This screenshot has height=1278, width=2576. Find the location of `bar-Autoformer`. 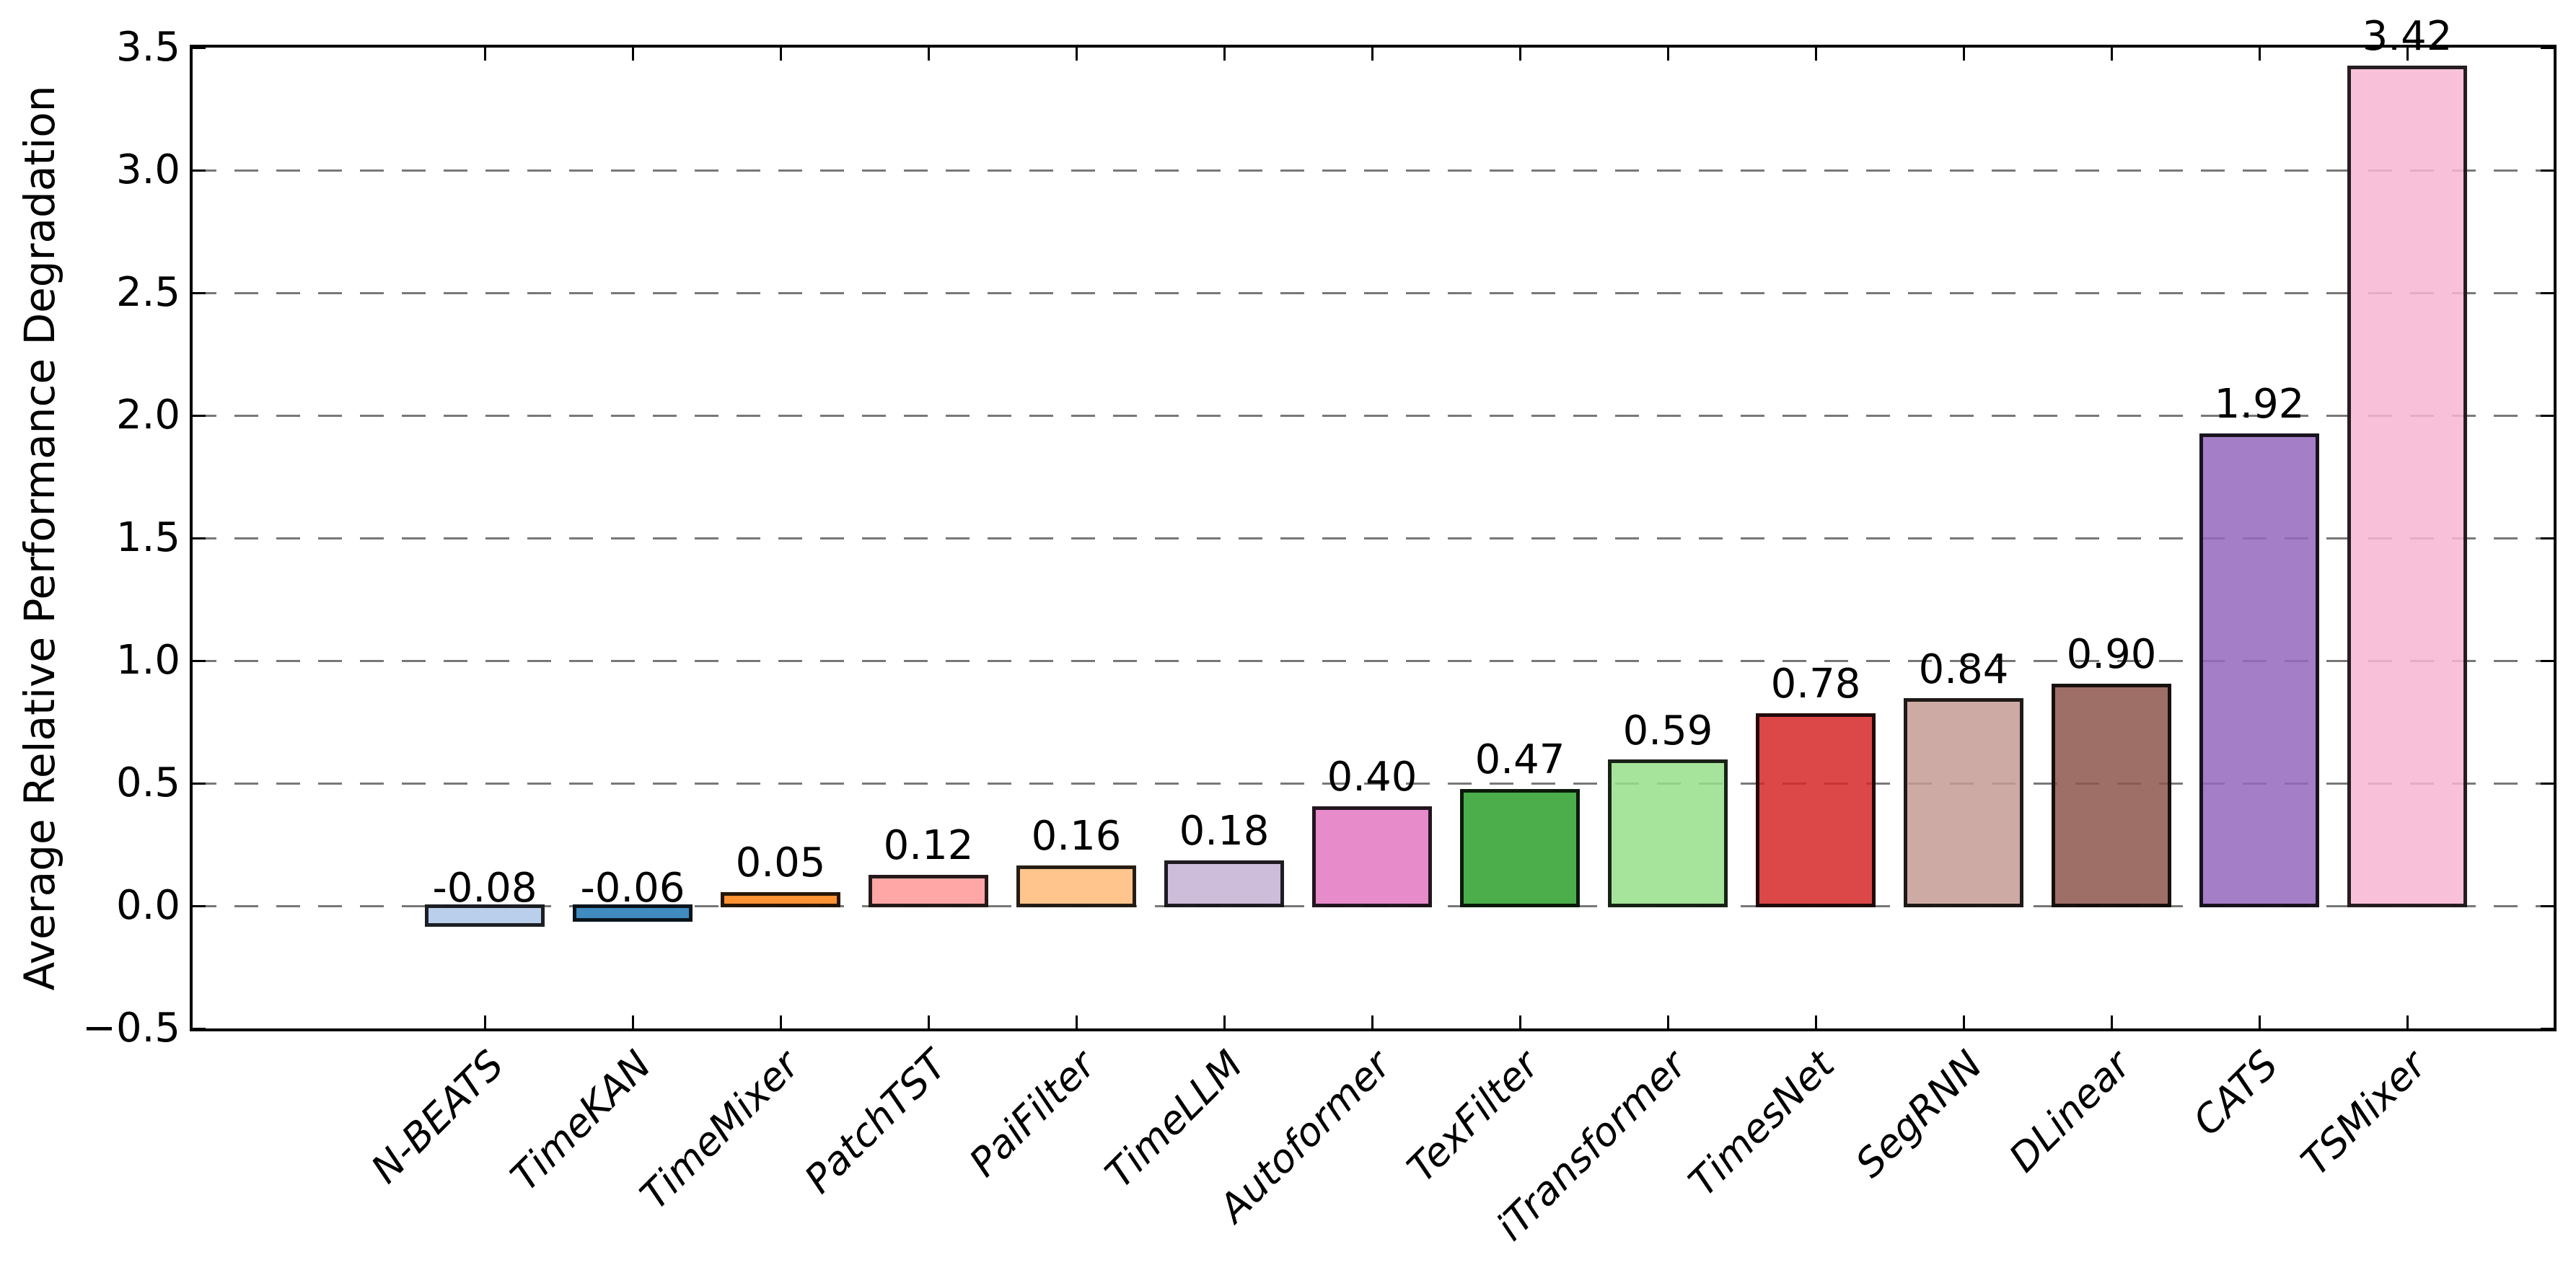

bar-Autoformer is located at coordinates (1372, 856).